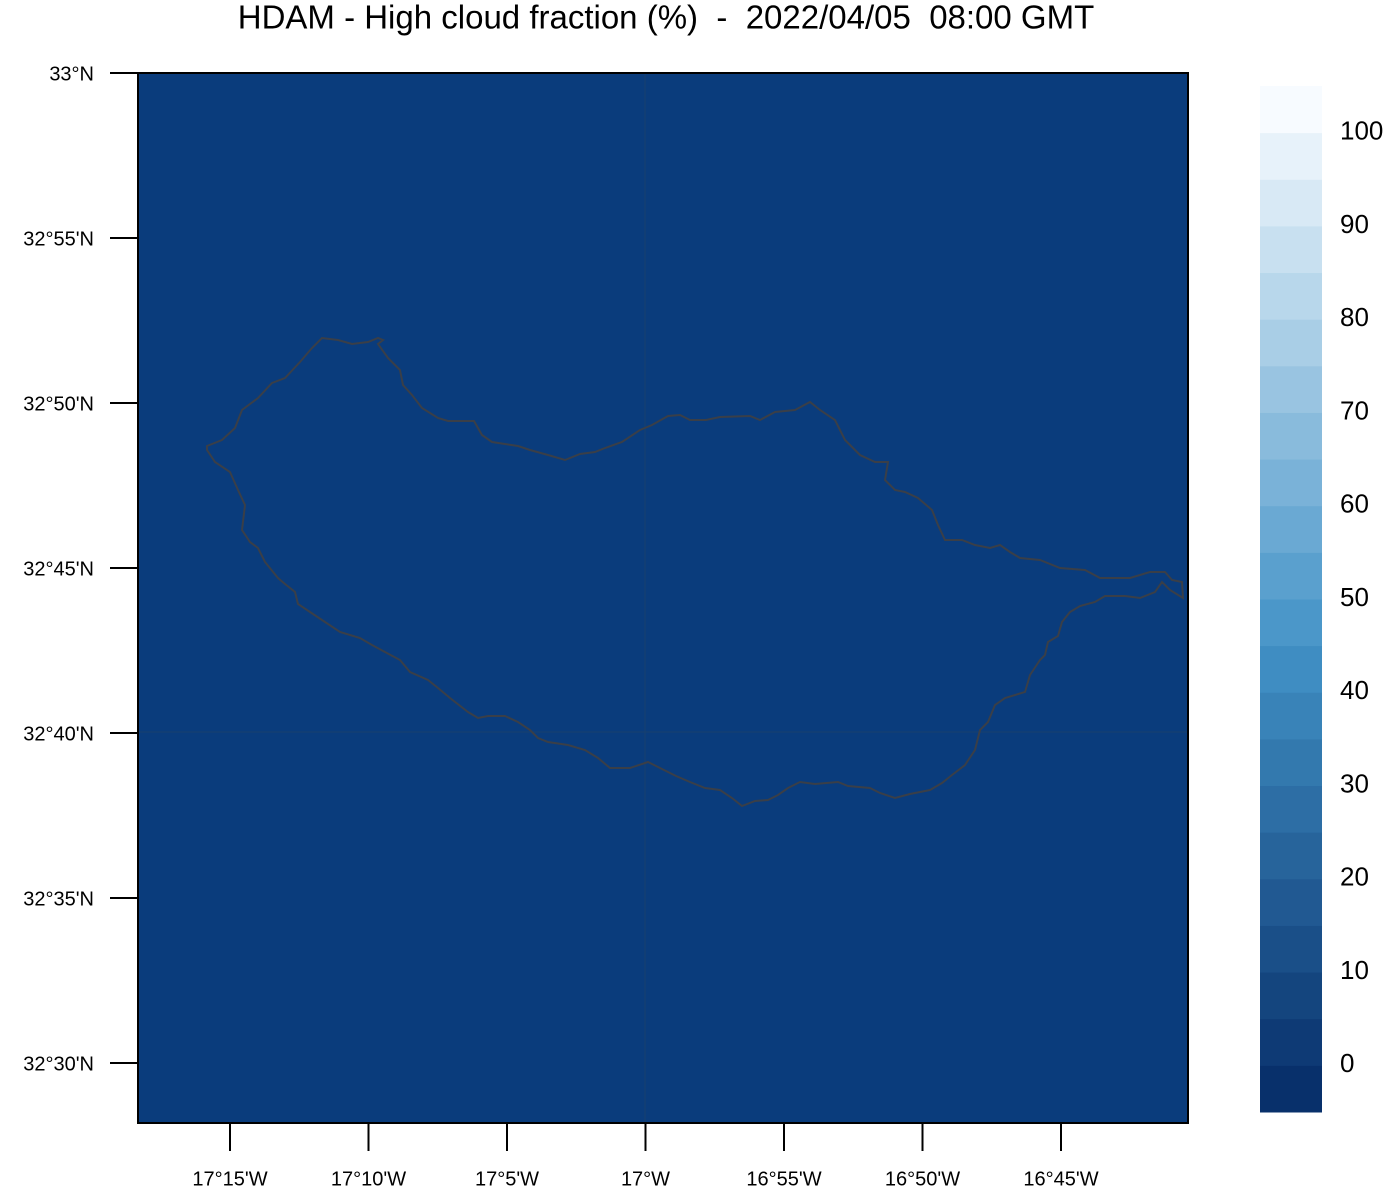  Describe the element at coordinates (783, 1178) in the screenshot. I see `lon-label: 16°55'W` at that location.